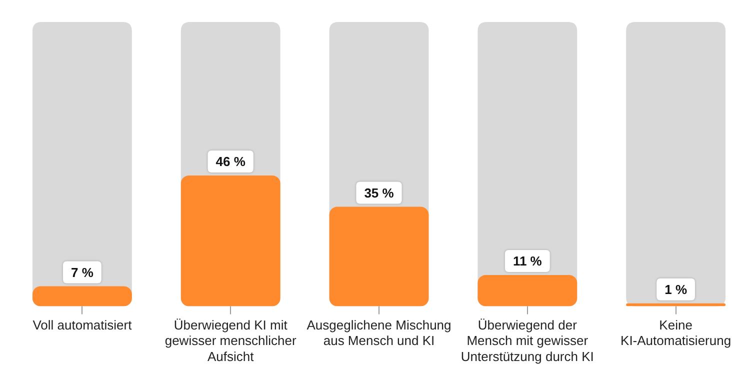 The image size is (750, 375). Describe the element at coordinates (527, 341) in the screenshot. I see `x-tick-label: Überwiegend der Mensch mit gewisser Unterstützung durch KI` at that location.